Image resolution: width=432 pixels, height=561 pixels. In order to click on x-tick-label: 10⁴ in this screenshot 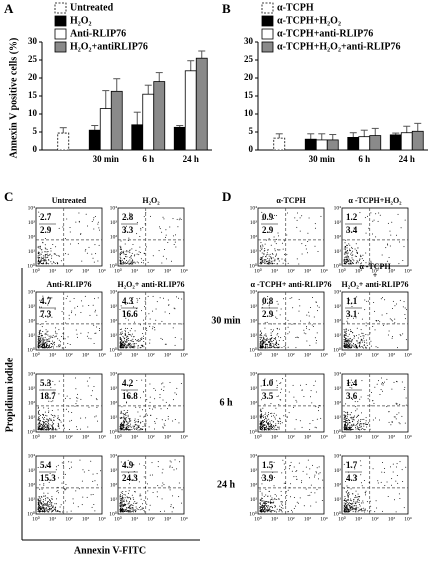, I will do `click(102, 355)`.